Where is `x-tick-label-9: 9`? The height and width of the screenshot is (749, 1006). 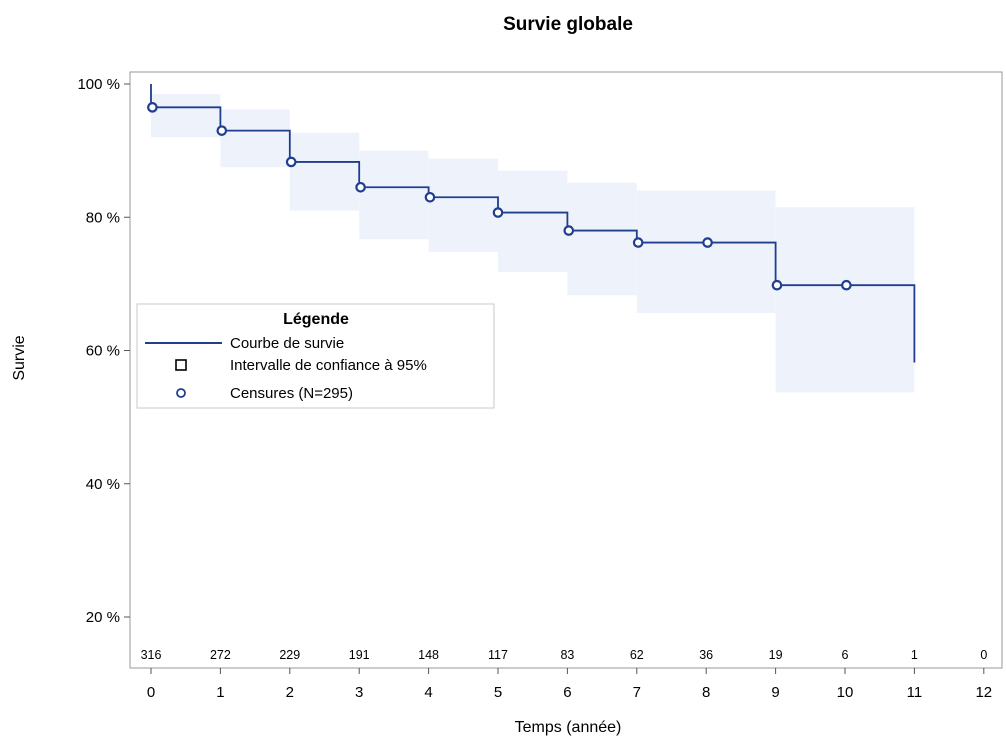 x-tick-label-9: 9 is located at coordinates (775, 692).